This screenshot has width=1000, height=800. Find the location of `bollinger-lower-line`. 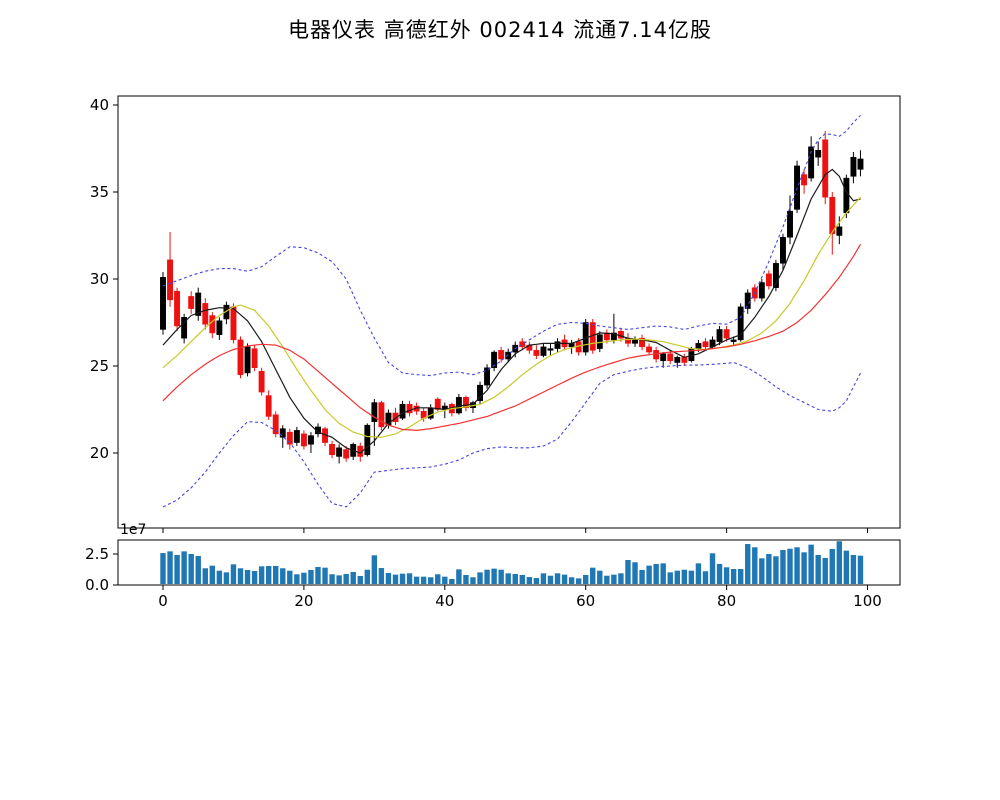

bollinger-lower-line is located at coordinates (511, 434).